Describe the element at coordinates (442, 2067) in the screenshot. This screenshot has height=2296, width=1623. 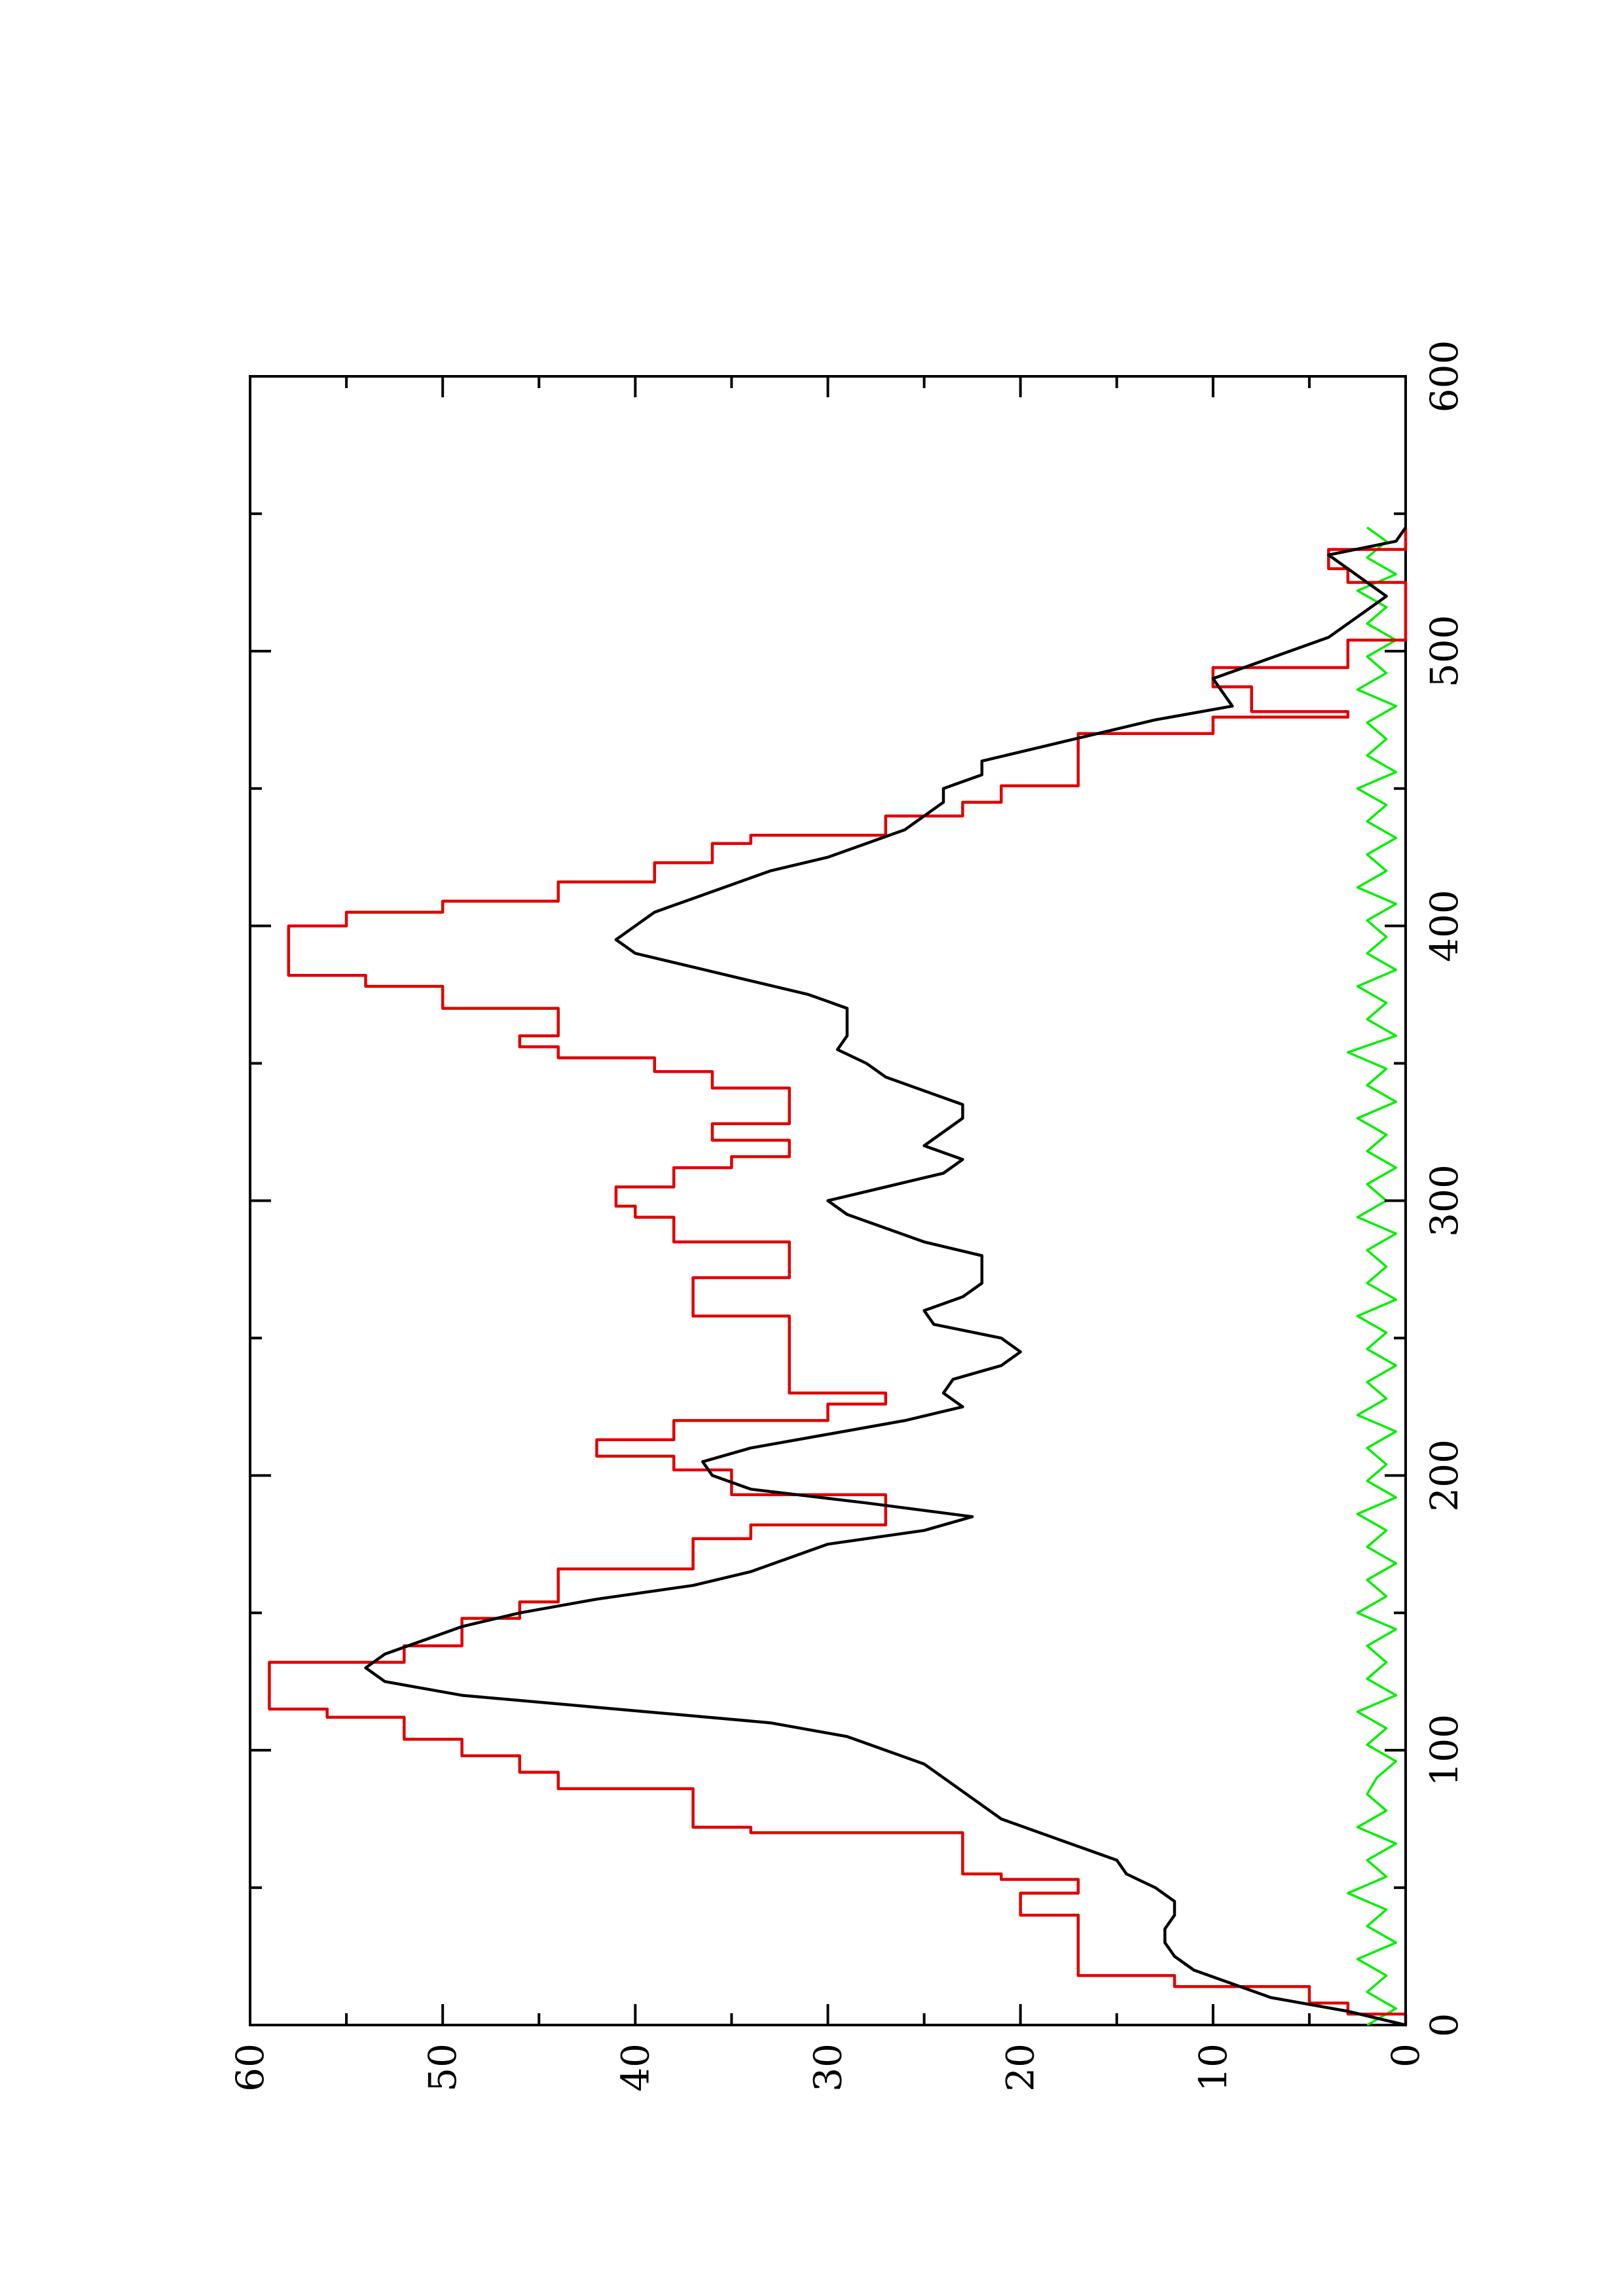
I see `y-tick-label: 50` at that location.